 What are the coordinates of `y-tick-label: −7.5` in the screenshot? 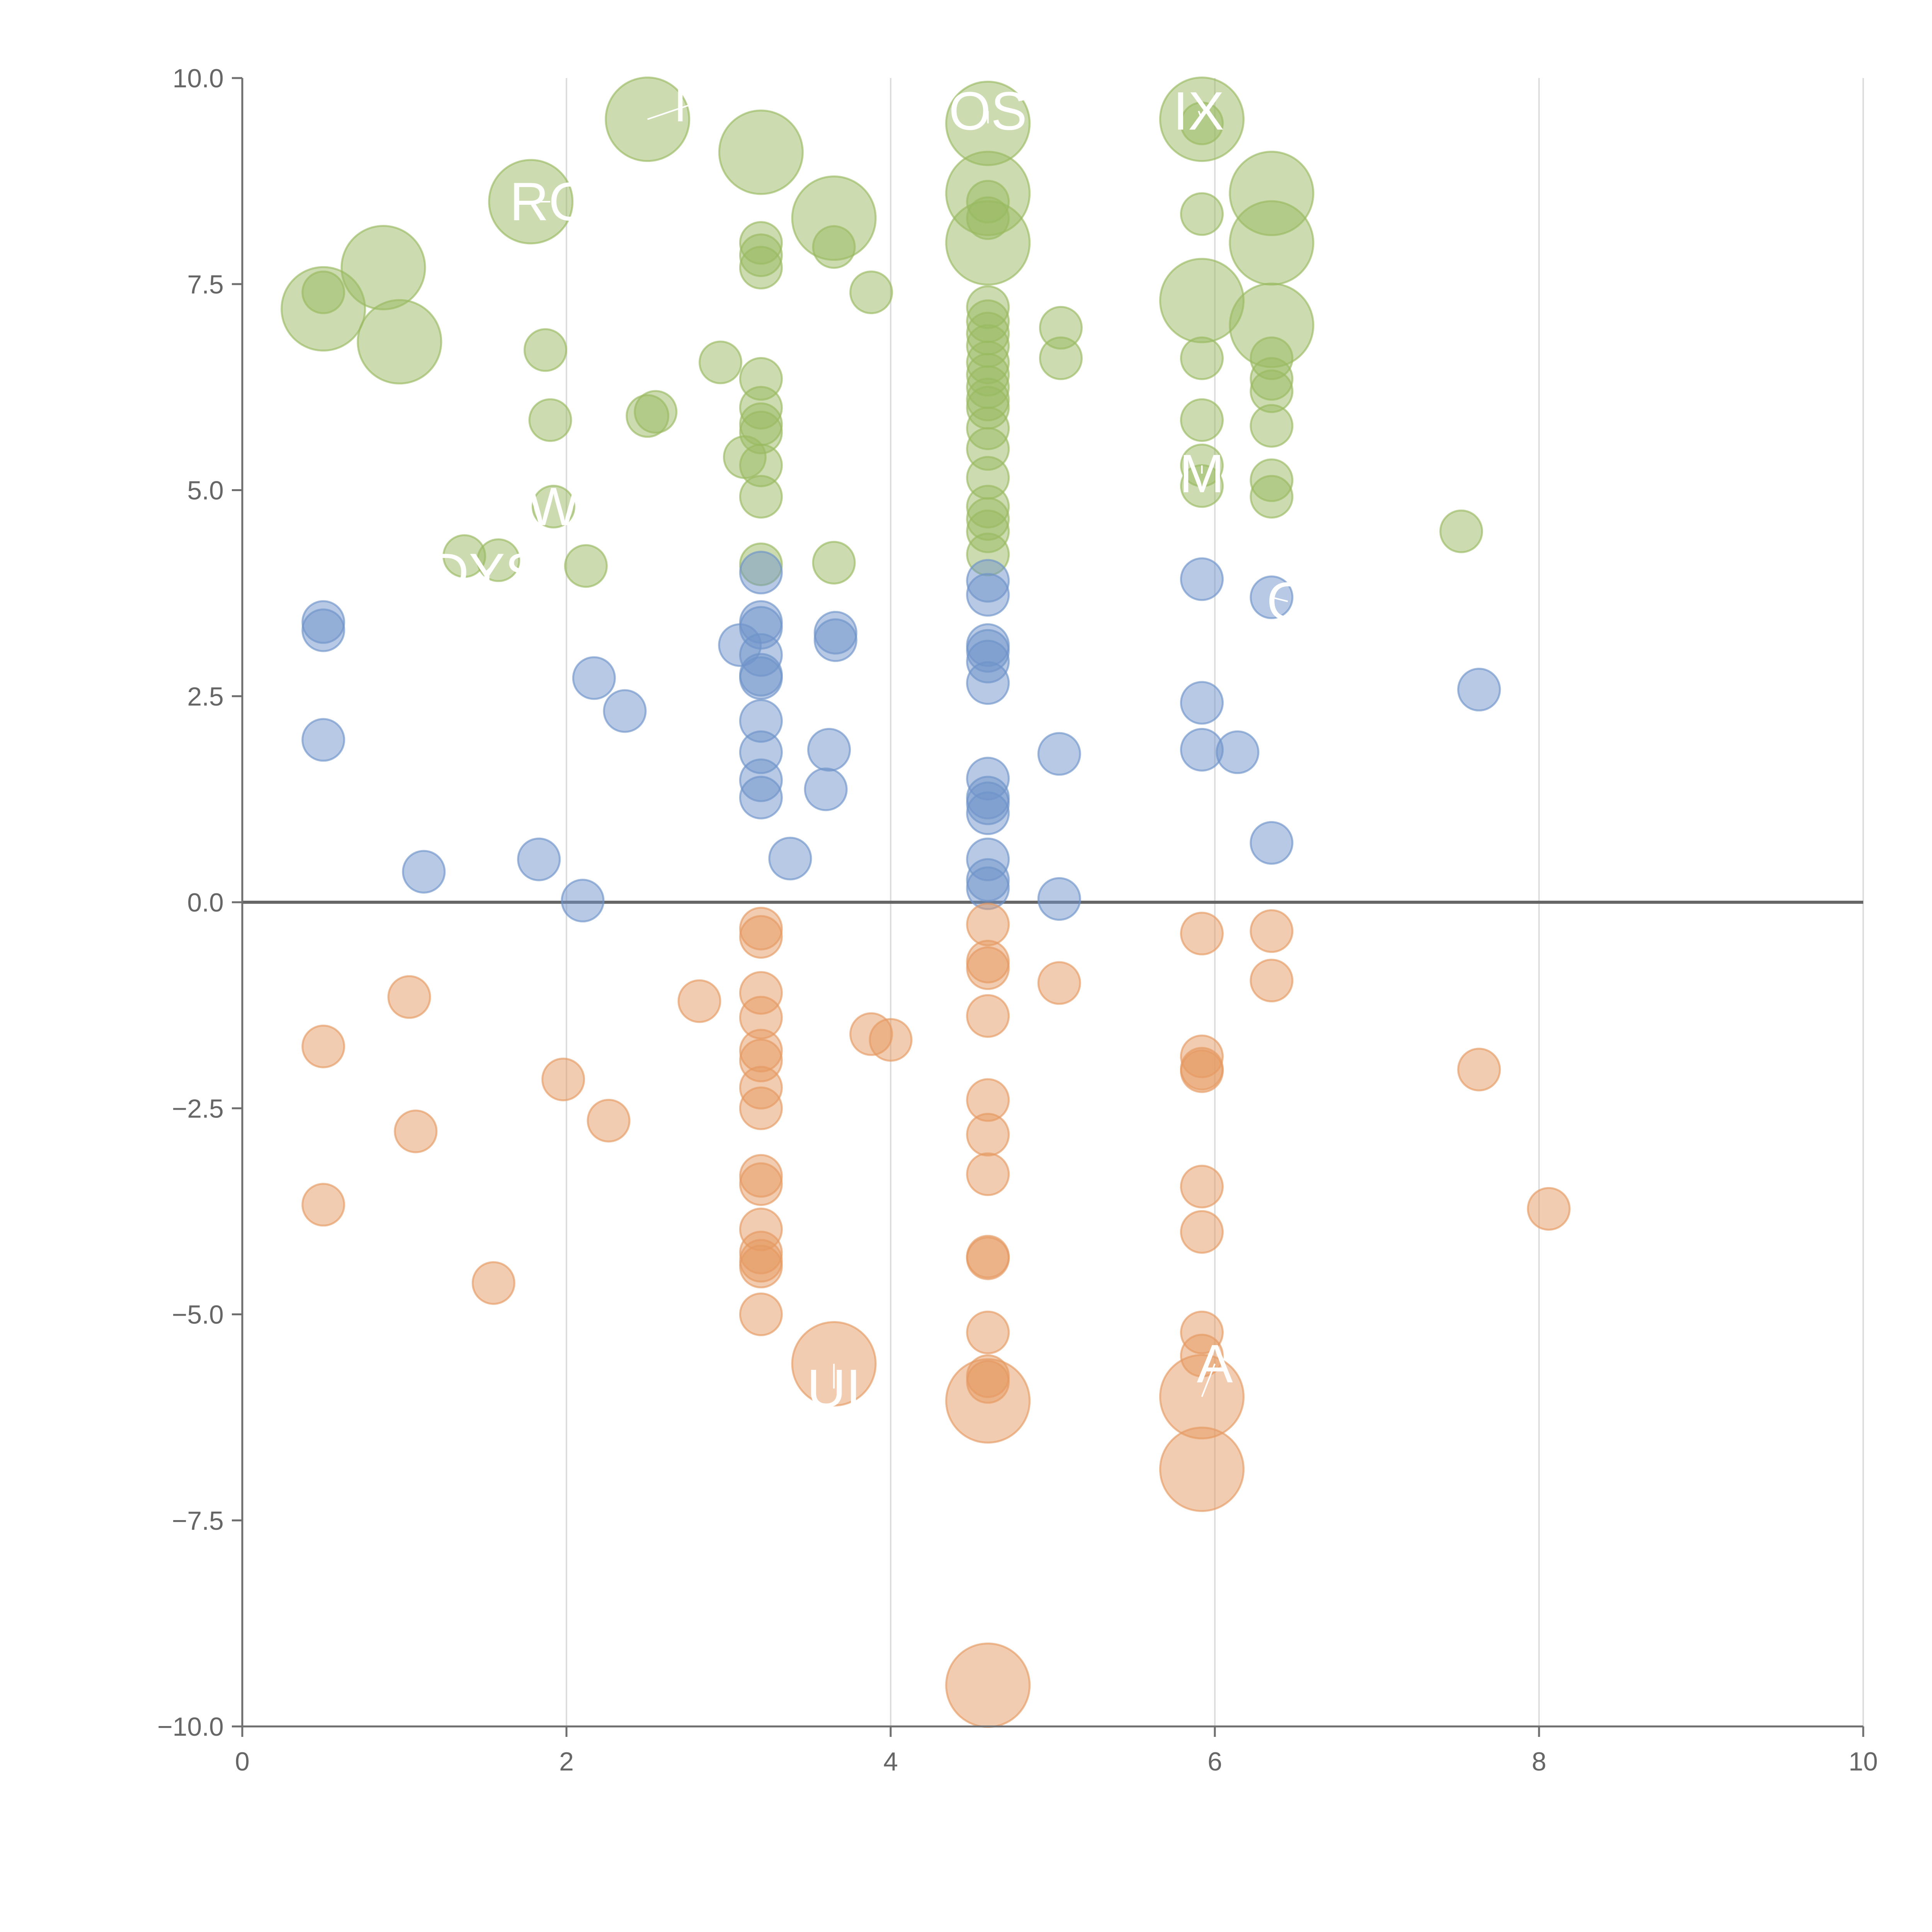 It's located at (198, 1521).